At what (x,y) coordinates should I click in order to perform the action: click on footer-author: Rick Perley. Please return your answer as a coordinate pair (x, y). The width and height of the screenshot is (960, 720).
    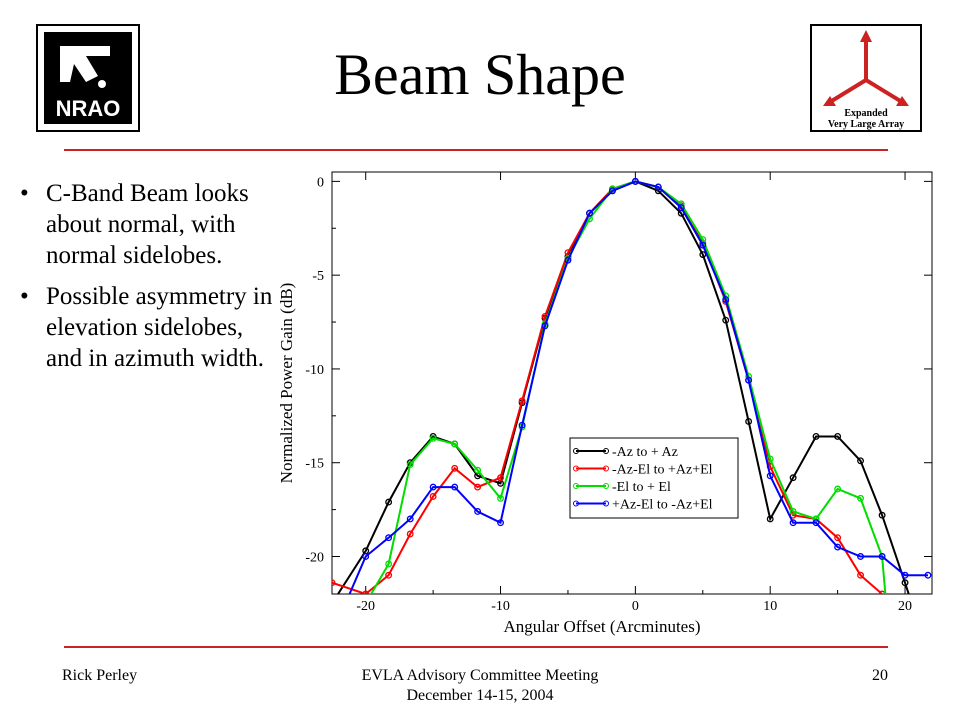
    Looking at the image, I should click on (100, 675).